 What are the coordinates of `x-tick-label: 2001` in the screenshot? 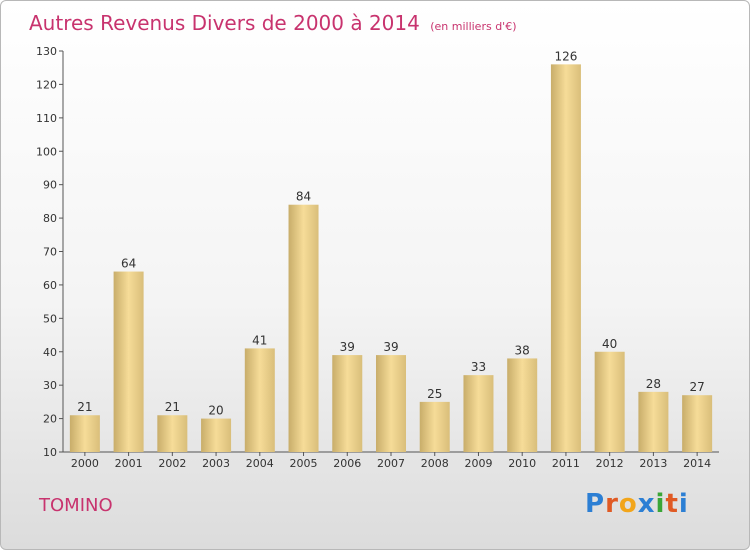 It's located at (129, 463).